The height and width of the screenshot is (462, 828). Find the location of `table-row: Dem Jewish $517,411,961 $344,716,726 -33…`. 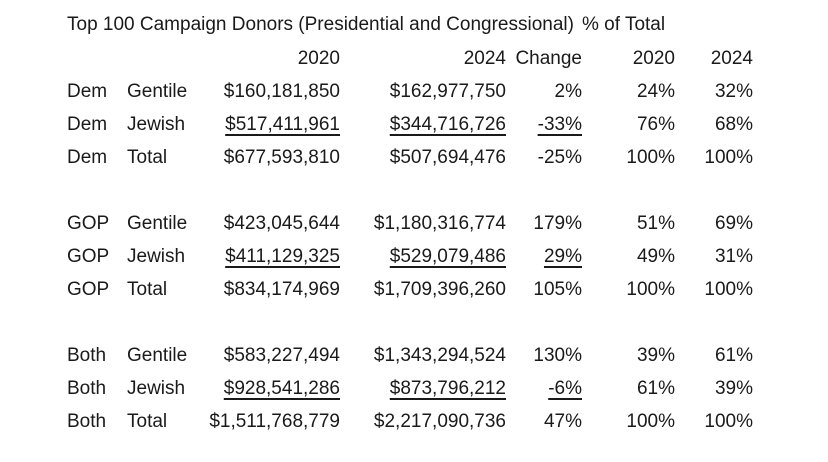

table-row: Dem Jewish $517,411,961 $344,716,726 -33… is located at coordinates (410, 124).